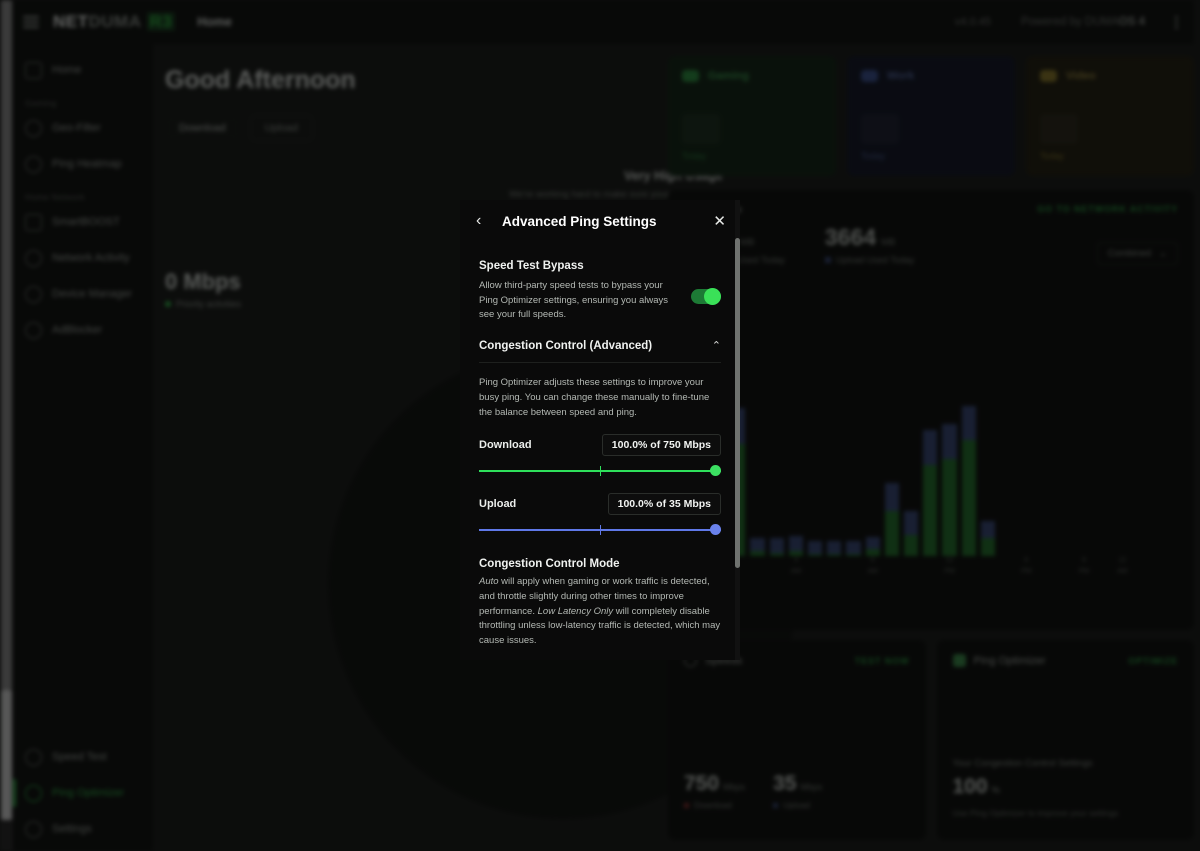  Describe the element at coordinates (719, 221) in the screenshot. I see `close-icon: ✕` at that location.